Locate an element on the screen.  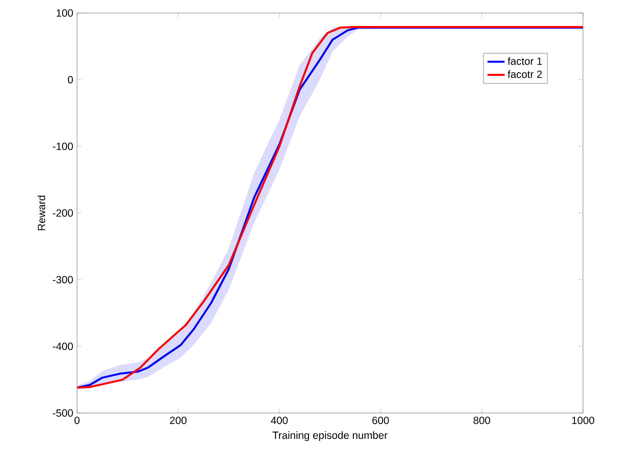
x-tick-label: 800 is located at coordinates (482, 420).